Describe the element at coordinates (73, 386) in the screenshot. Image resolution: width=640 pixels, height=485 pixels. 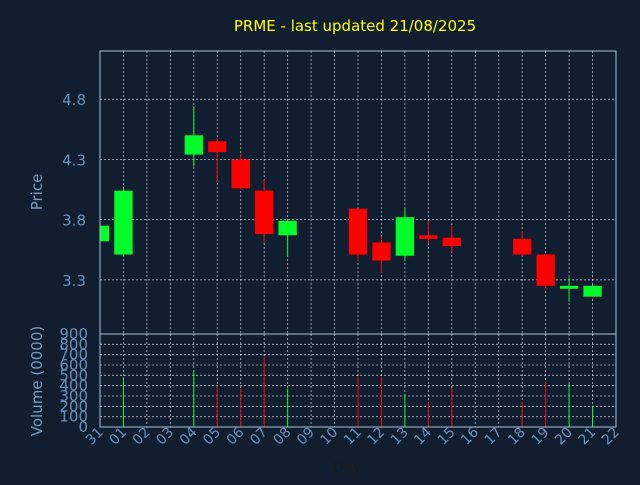
I see `volume-tick-label: 400` at that location.